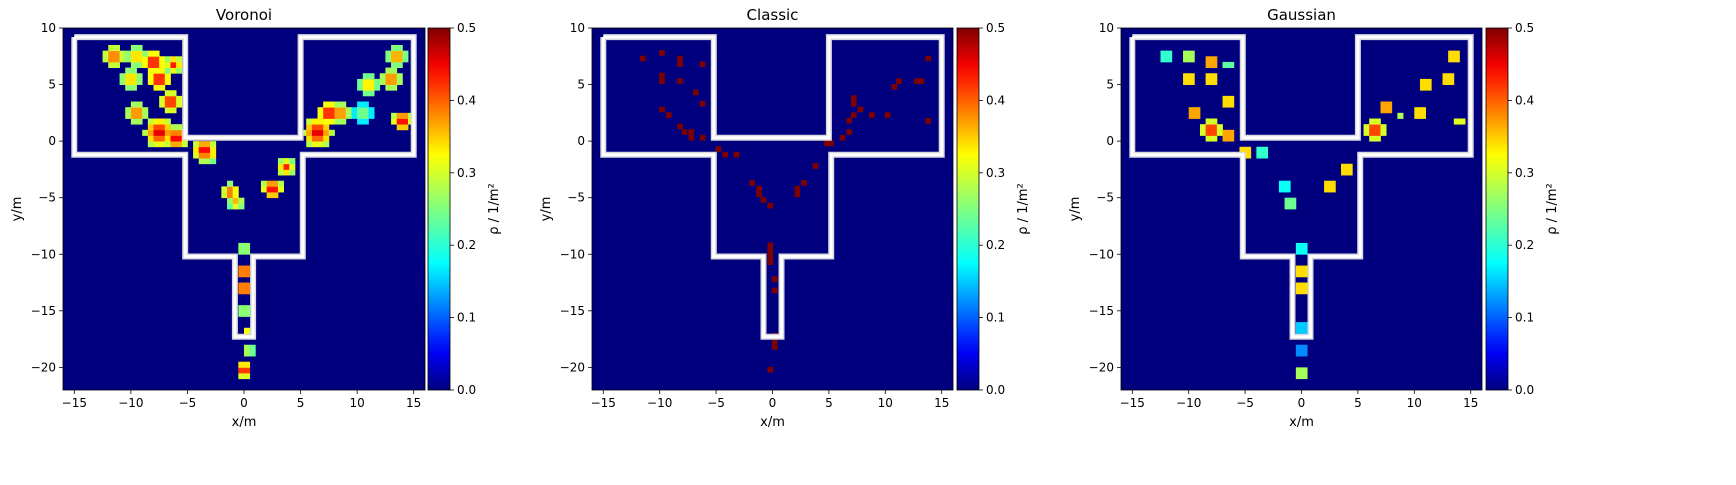 The image size is (1736, 485). Describe the element at coordinates (1522, 209) in the screenshot. I see `colorbar: 0.5 0.4 0.3 0.2 0.1 0.0 ρ / 1/m²` at that location.